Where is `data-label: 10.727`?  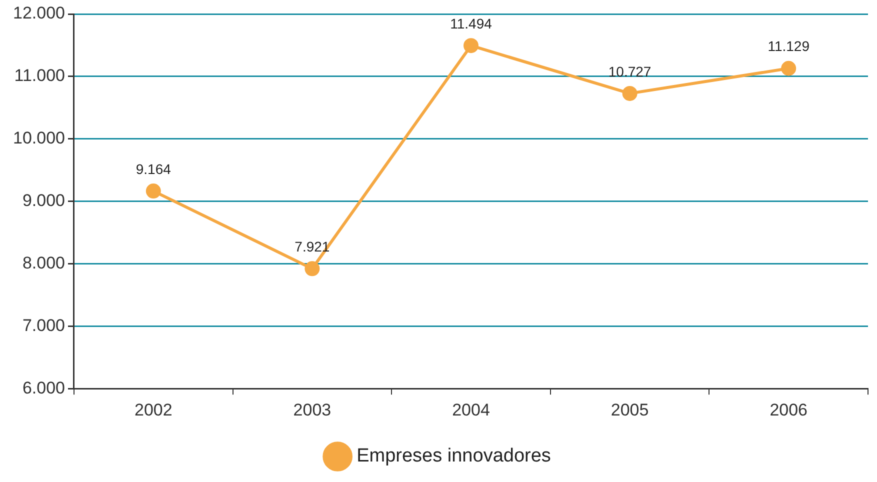 data-label: 10.727 is located at coordinates (630, 71).